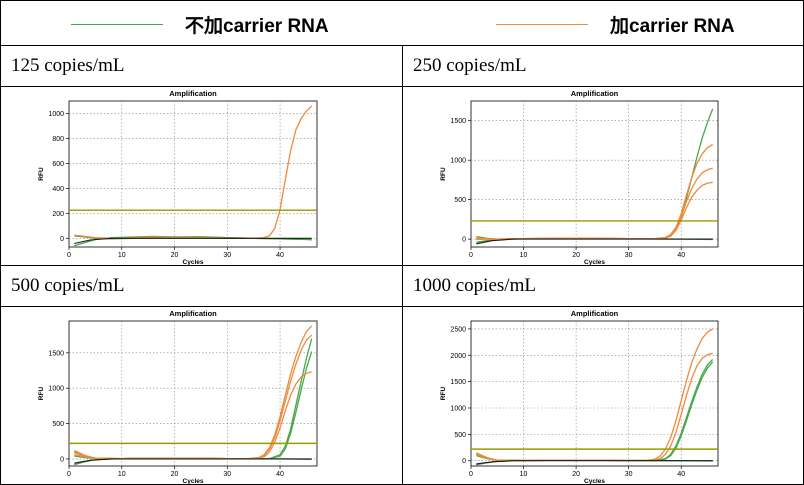 This screenshot has height=485, width=804. I want to click on panel-label: 250 copies/mL, so click(603, 66).